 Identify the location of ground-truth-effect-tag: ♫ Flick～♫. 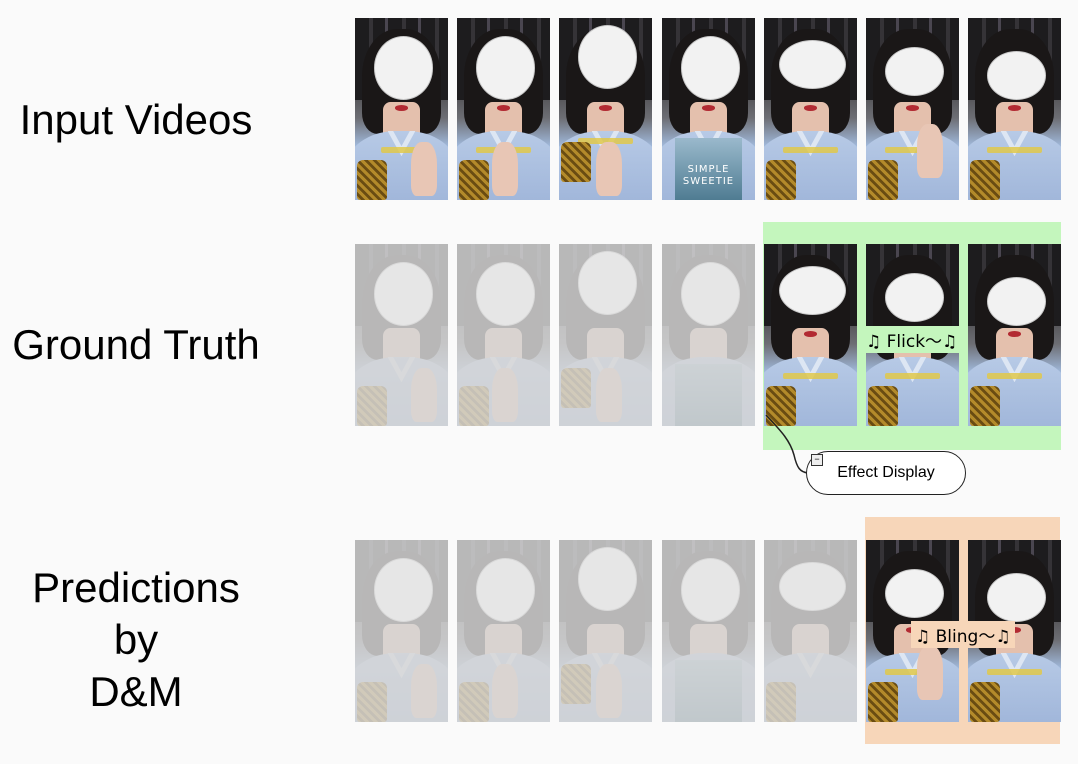
(912, 339).